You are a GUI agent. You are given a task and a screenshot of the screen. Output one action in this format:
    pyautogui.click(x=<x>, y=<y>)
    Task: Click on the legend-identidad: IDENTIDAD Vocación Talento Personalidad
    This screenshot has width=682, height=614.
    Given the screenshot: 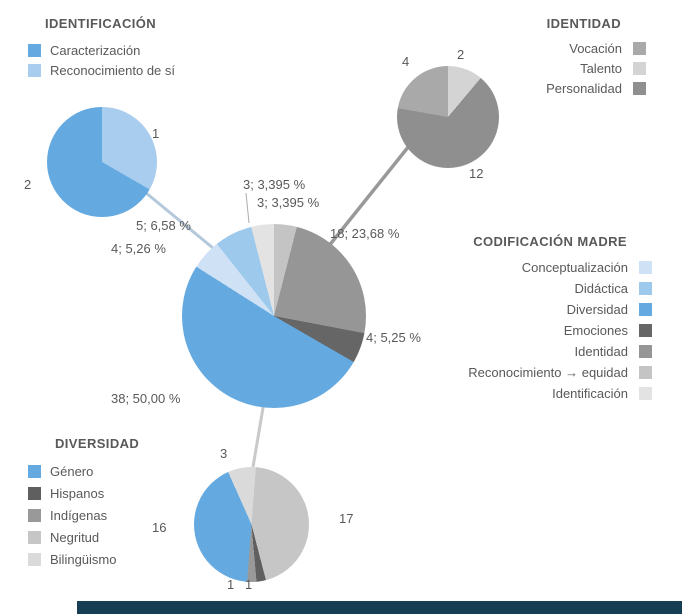 What is the action you would take?
    pyautogui.click(x=596, y=57)
    